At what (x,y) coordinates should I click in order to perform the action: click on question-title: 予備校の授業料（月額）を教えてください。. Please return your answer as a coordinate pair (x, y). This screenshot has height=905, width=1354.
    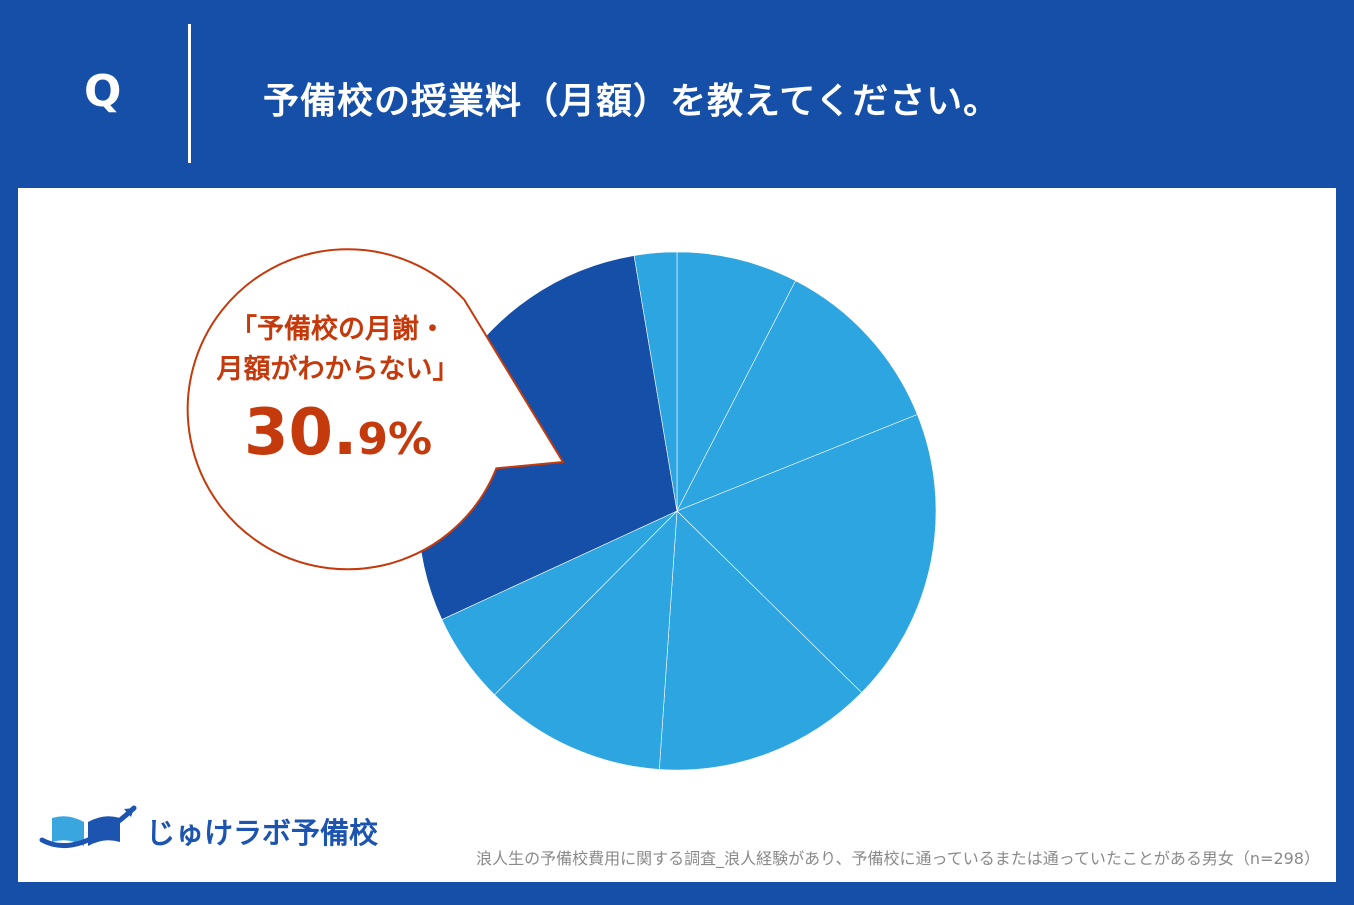
    Looking at the image, I should click on (632, 101).